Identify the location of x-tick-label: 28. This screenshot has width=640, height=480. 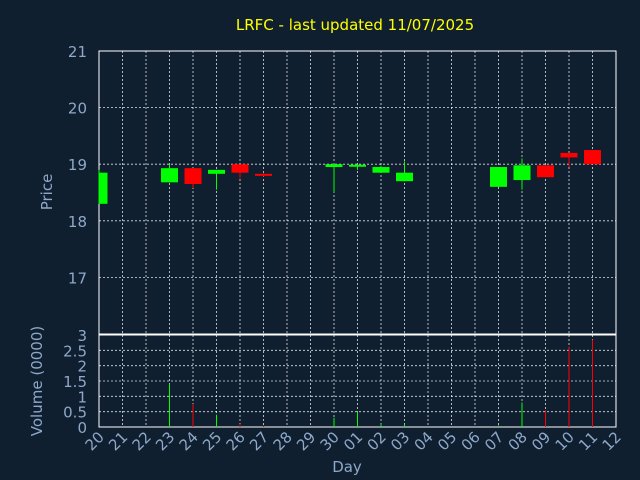
(283, 441).